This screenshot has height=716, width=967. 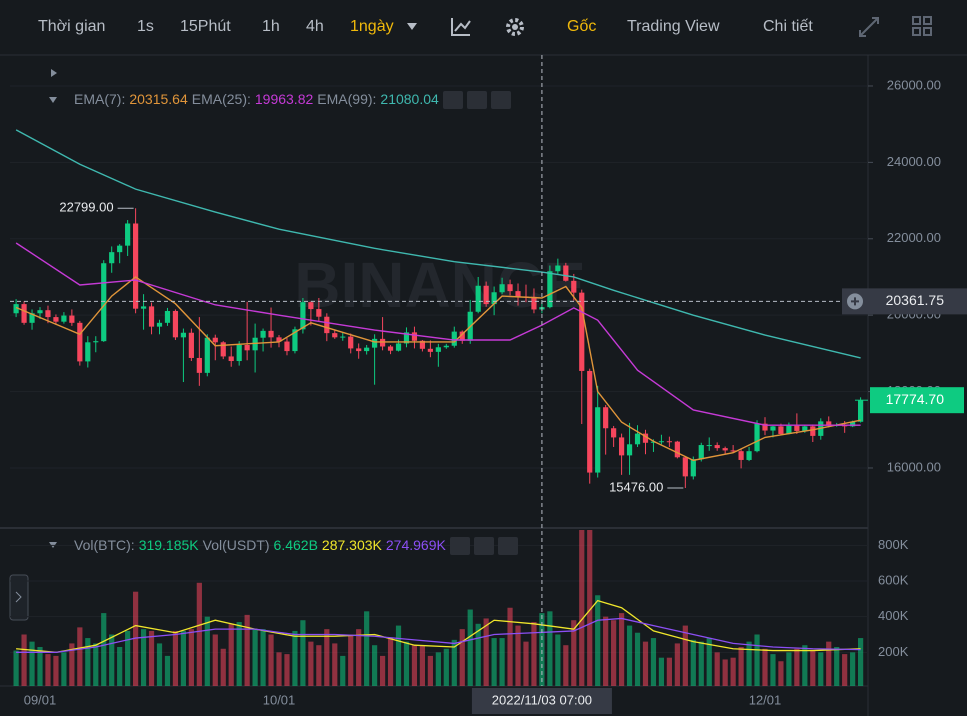 I want to click on high-label: 22799.00, so click(x=86, y=207).